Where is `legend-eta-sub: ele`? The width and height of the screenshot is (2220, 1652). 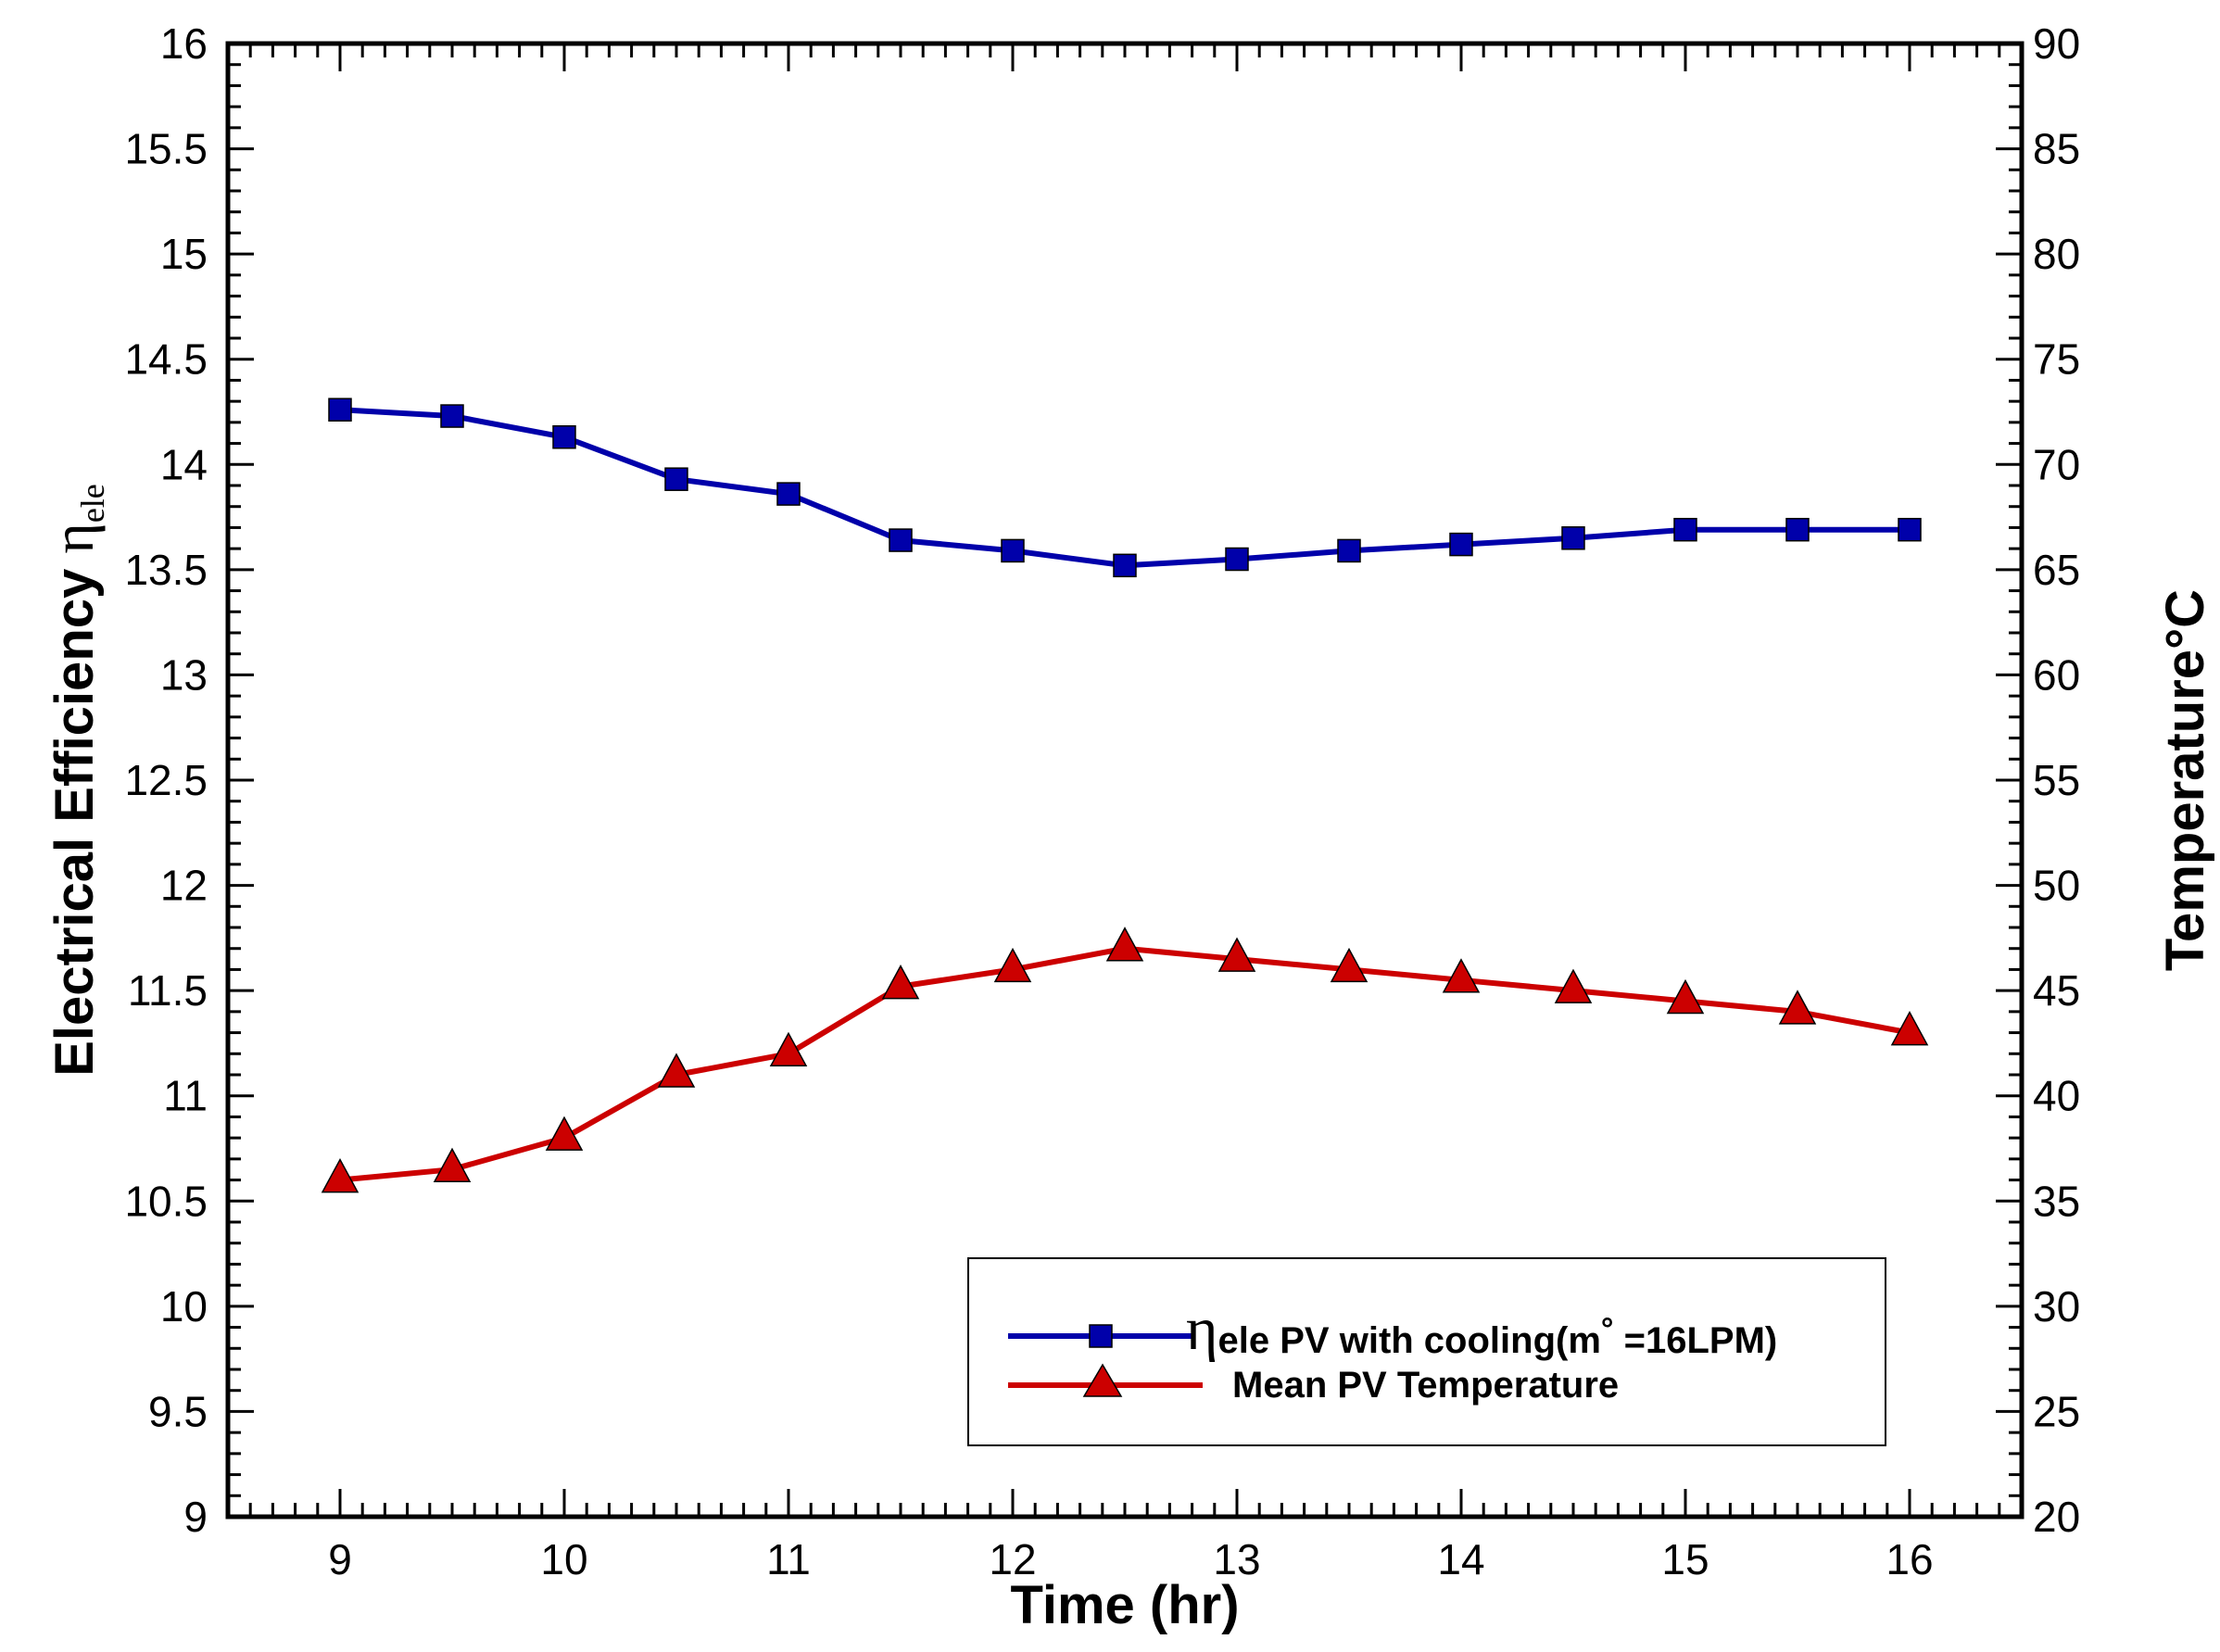 legend-eta-sub: ele is located at coordinates (1244, 1340).